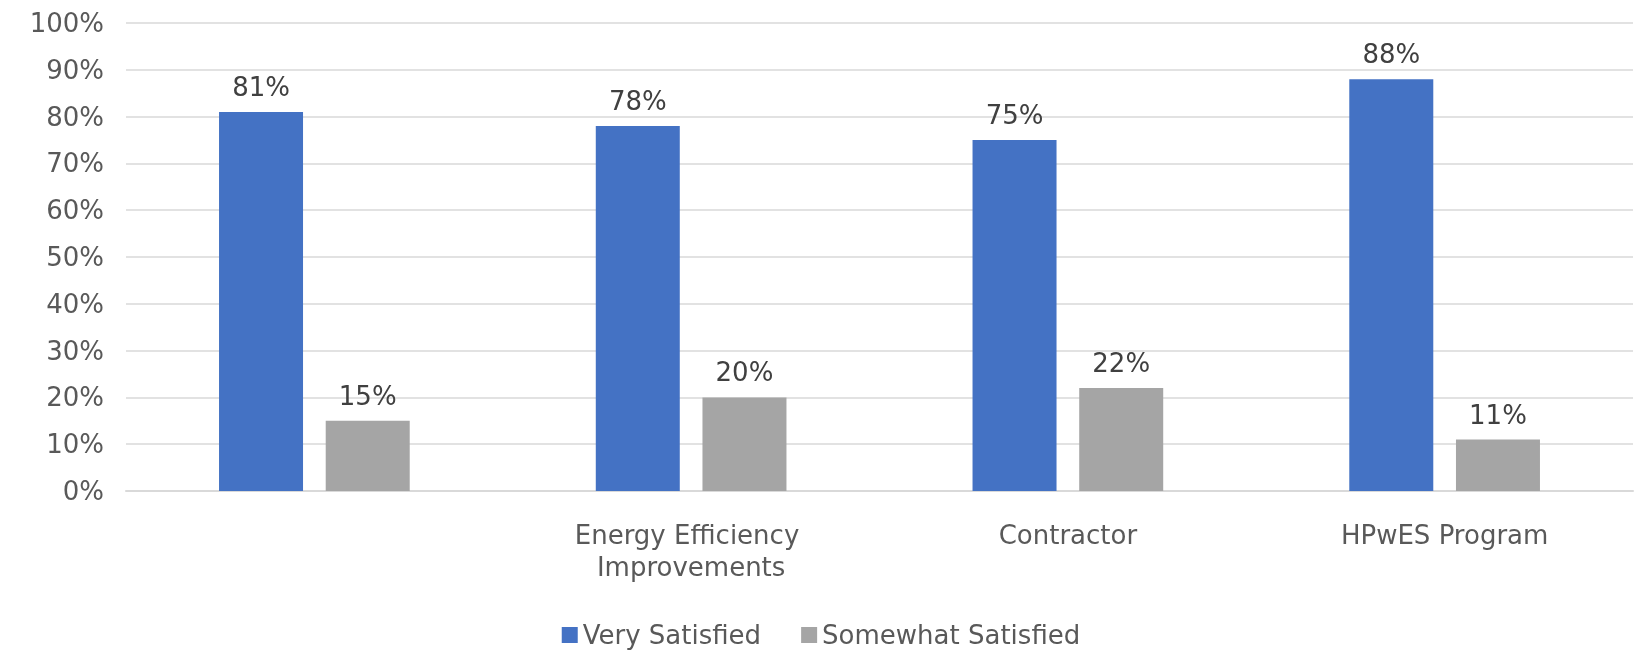  Describe the element at coordinates (1498, 414) in the screenshot. I see `data-label: 11%` at that location.